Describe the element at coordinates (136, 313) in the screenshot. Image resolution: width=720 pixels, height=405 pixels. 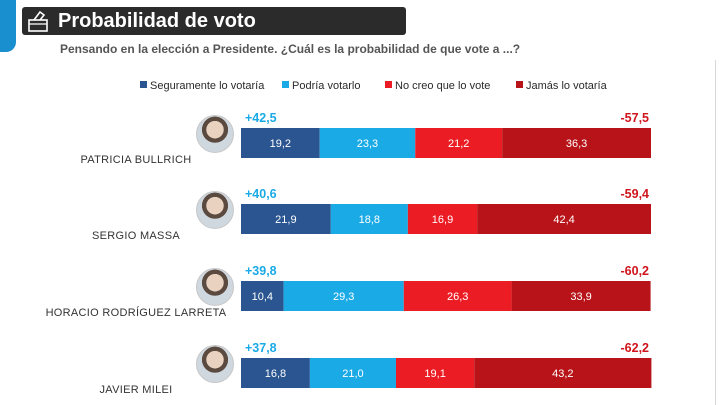
I see `candidate-name: HORACIO RODRÍGUEZ LARRETA` at that location.